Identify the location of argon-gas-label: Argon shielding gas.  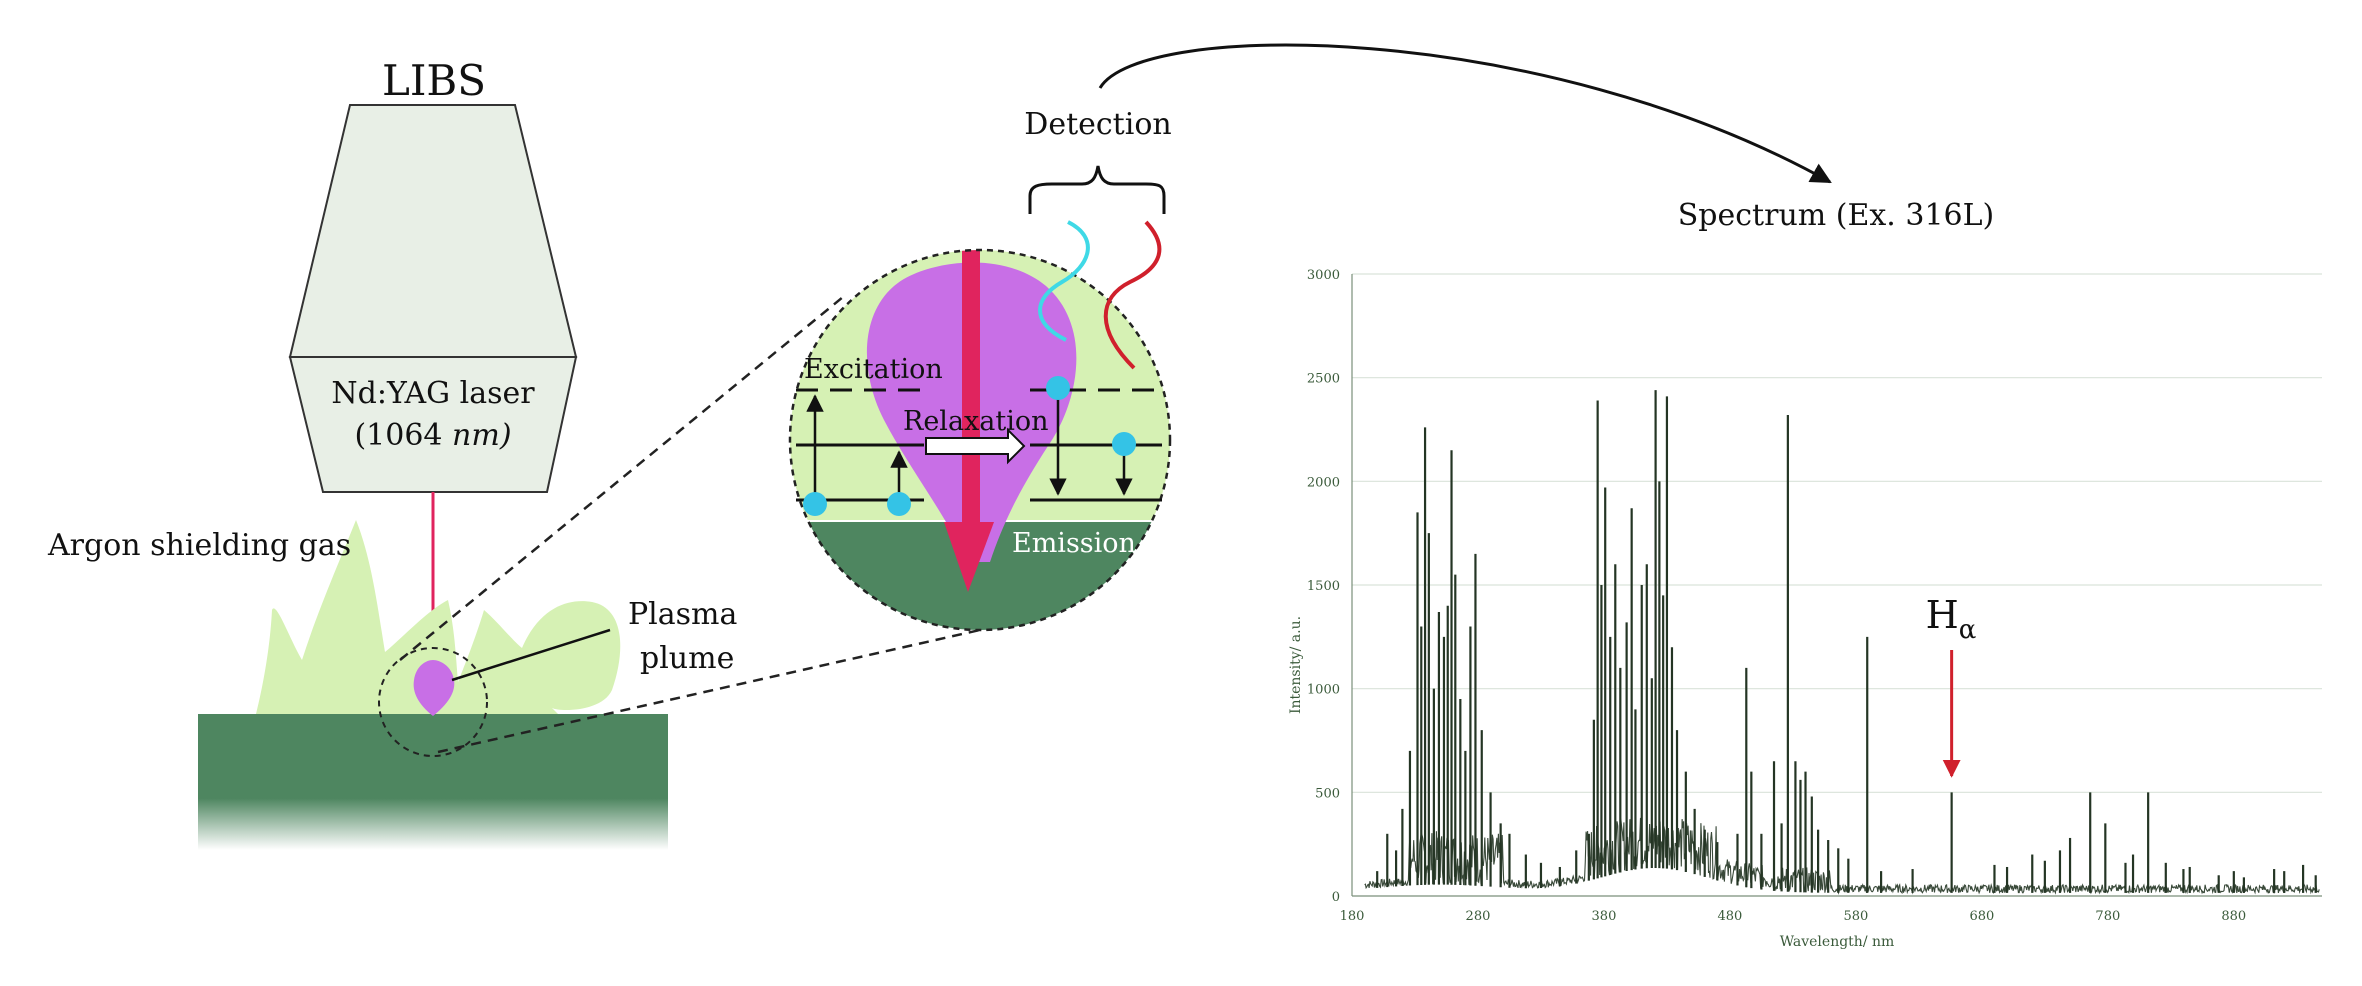
(199, 545).